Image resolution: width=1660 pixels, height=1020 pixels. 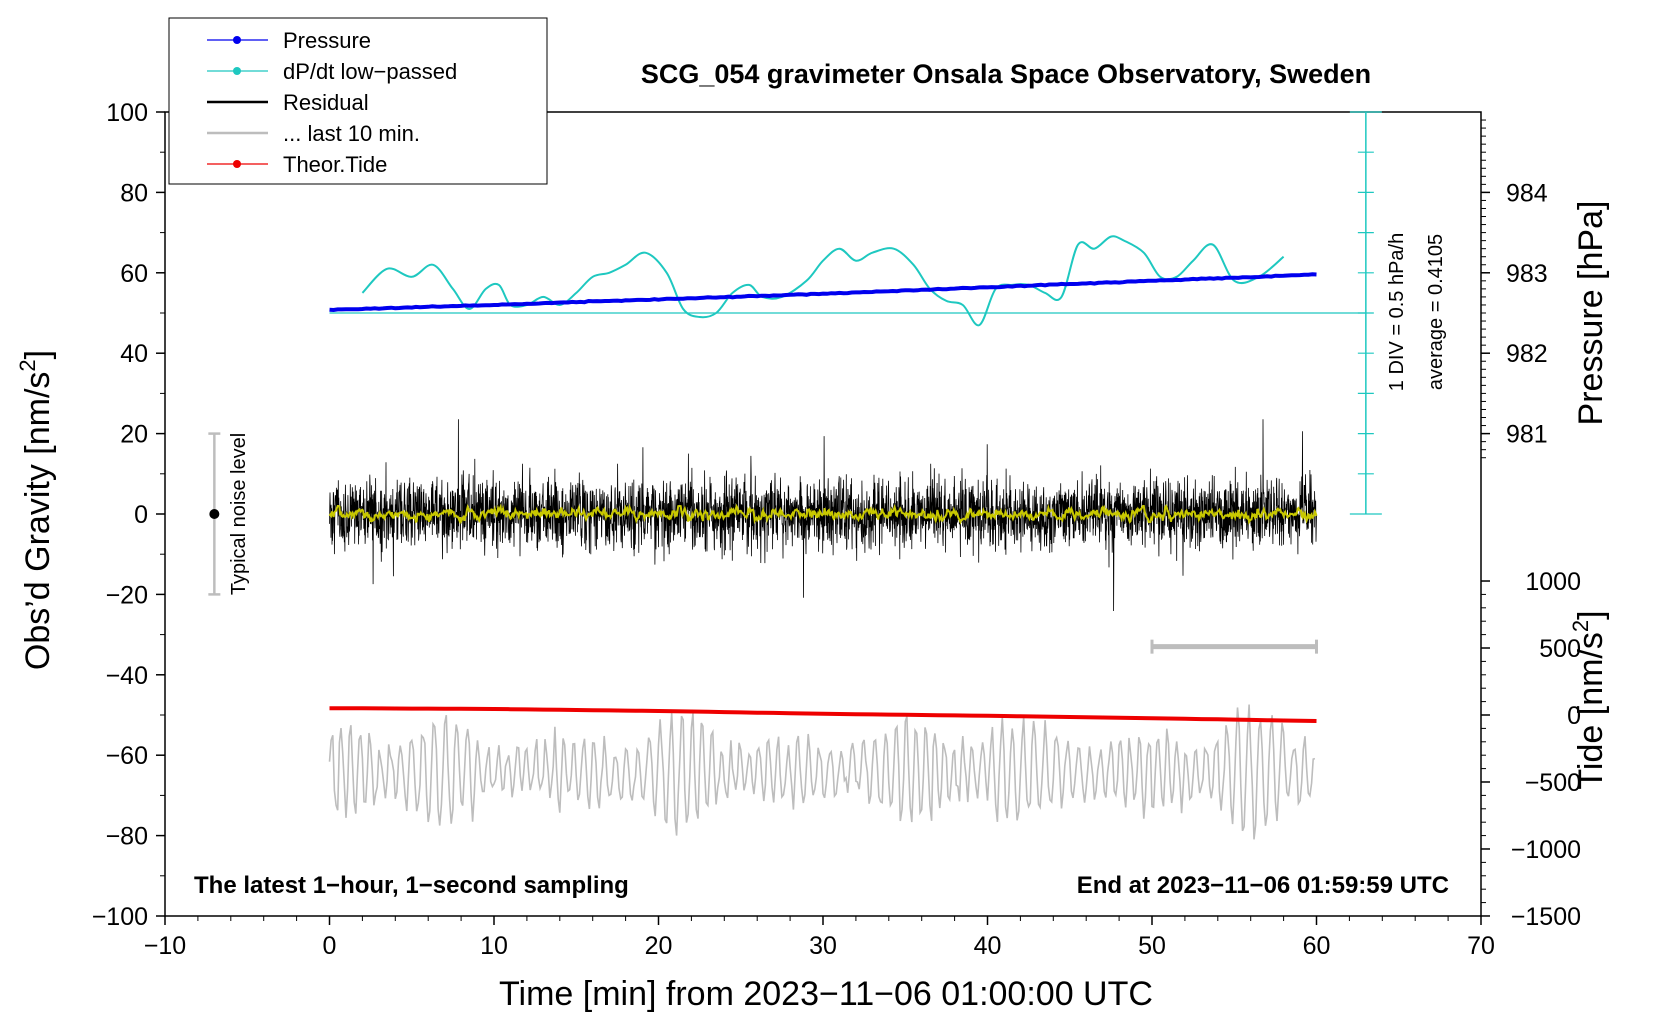 I want to click on pressure-tick-label: 981, so click(x=1527, y=435).